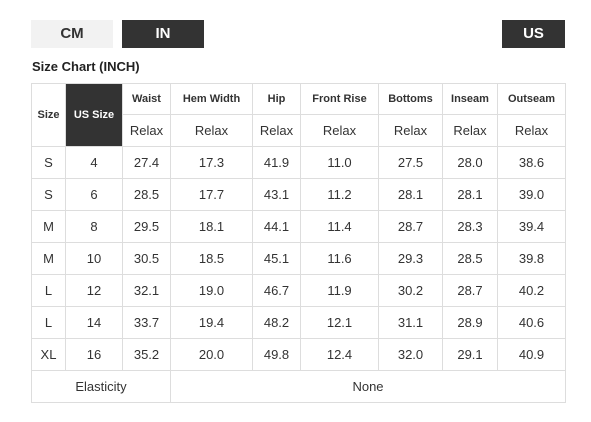 Image resolution: width=591 pixels, height=422 pixels. I want to click on table-cell: 14, so click(94, 322).